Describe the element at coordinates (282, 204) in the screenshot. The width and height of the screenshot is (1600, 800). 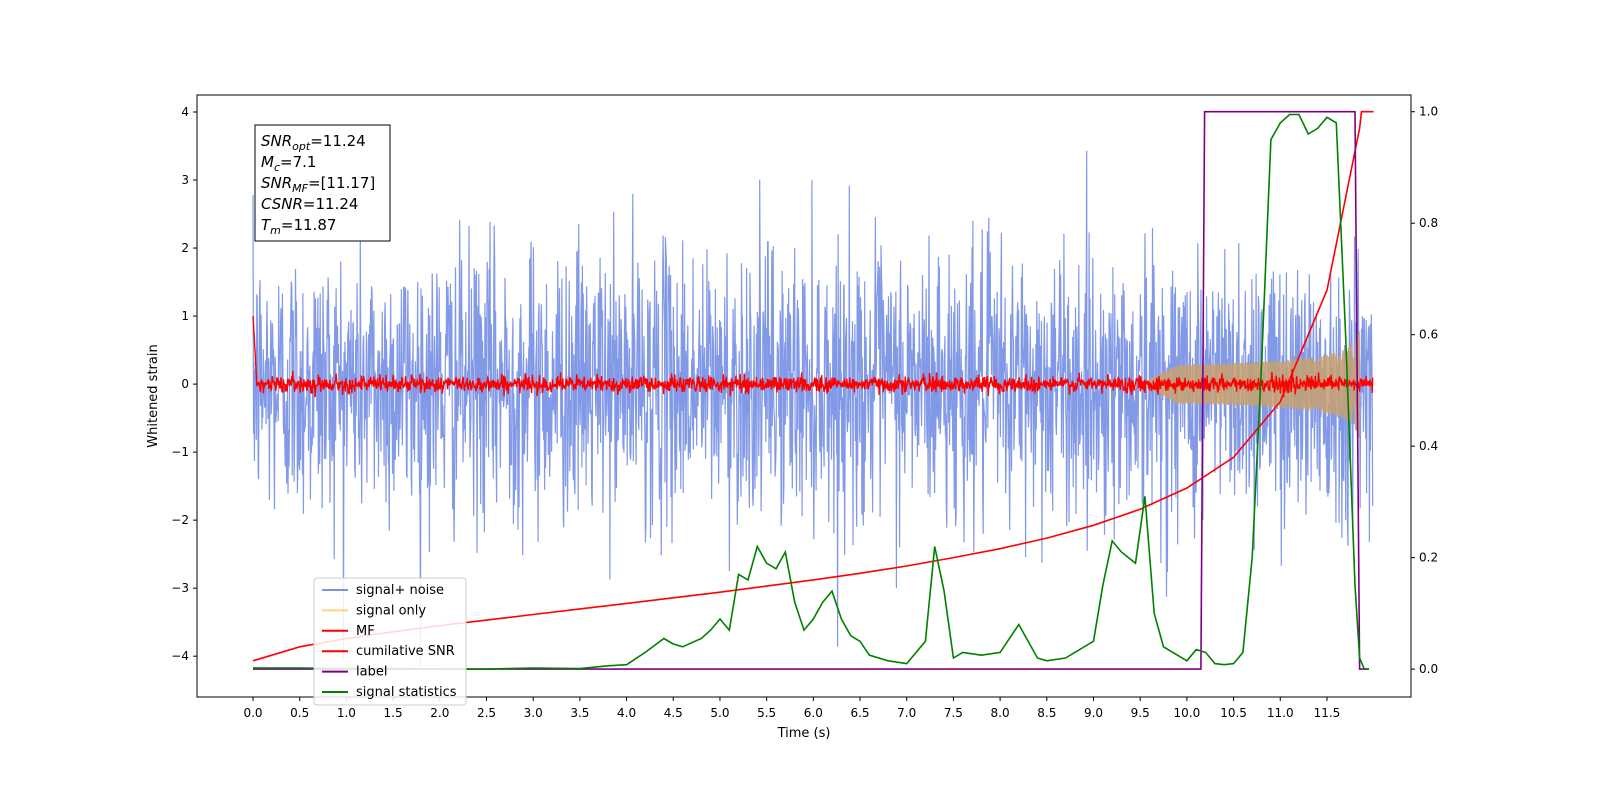
I see `annotation-var: CSNR` at that location.